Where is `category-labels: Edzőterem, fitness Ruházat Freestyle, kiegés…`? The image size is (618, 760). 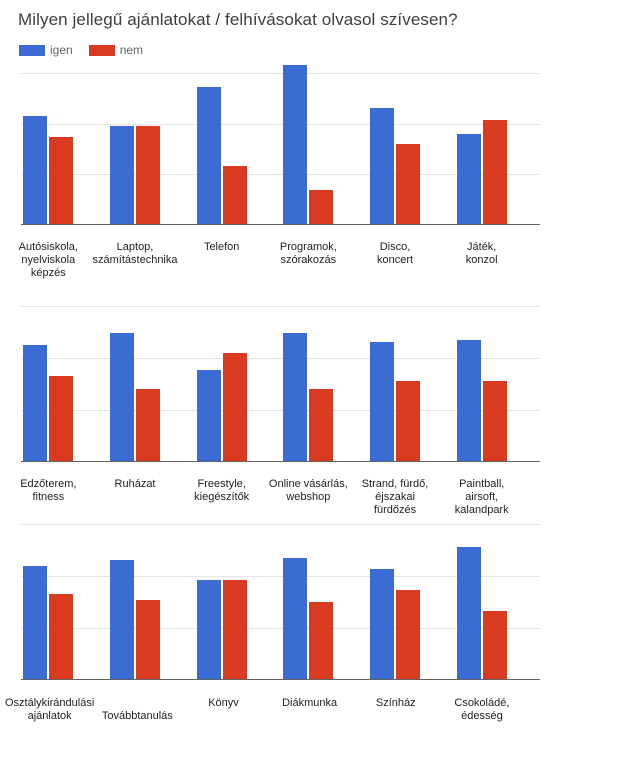
category-labels: Edzőterem, fitness Ruházat Freestyle, kiegés… is located at coordinates (265, 493).